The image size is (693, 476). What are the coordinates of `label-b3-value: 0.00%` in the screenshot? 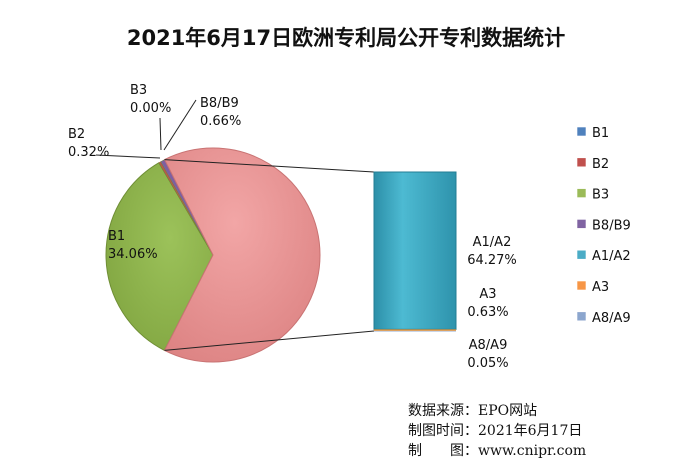 It's located at (150, 108).